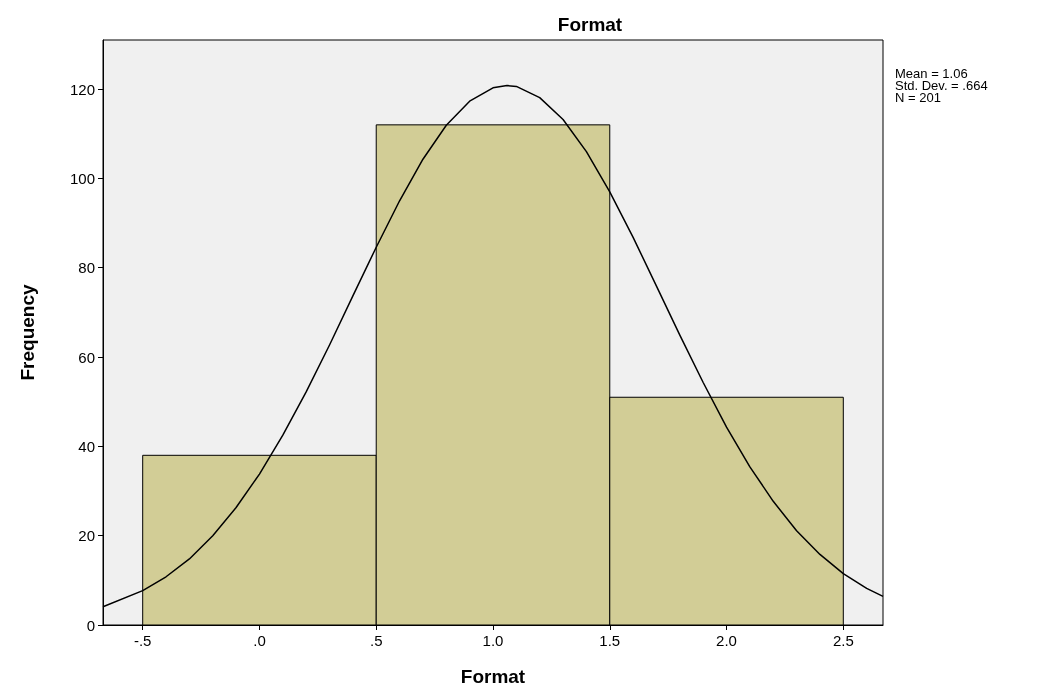 The width and height of the screenshot is (1045, 691). Describe the element at coordinates (90, 625) in the screenshot. I see `y-tick-label: 0` at that location.